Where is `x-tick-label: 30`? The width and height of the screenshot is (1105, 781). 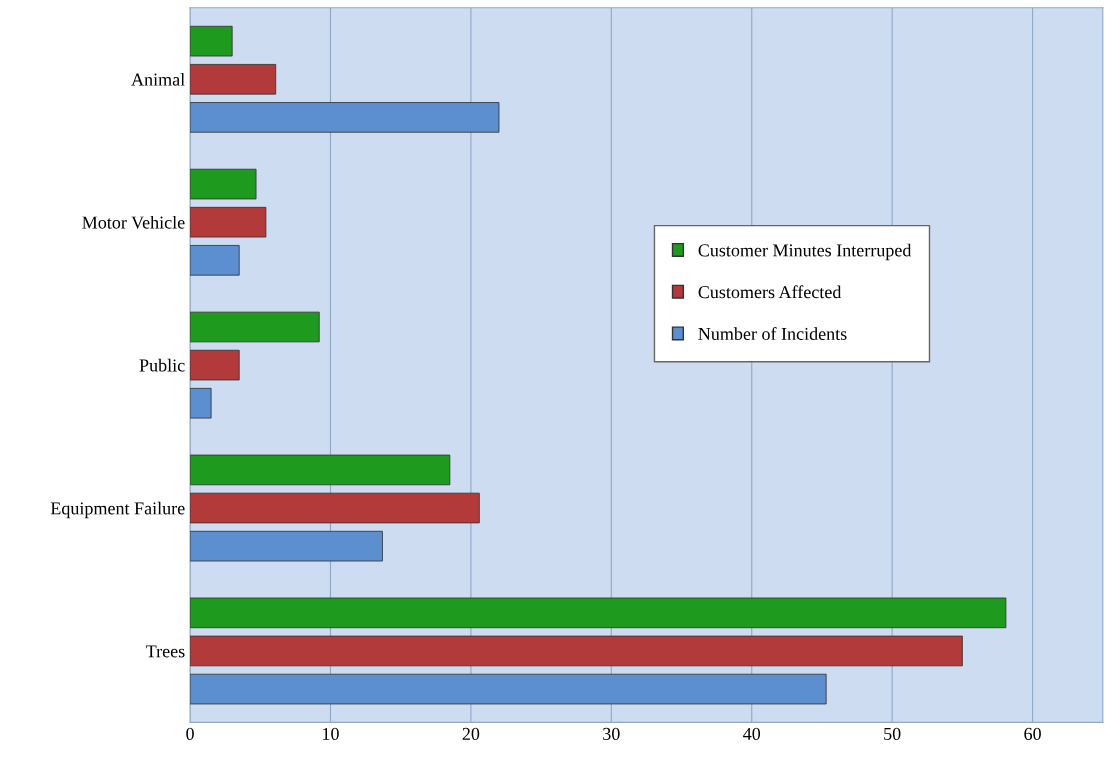 x-tick-label: 30 is located at coordinates (611, 733).